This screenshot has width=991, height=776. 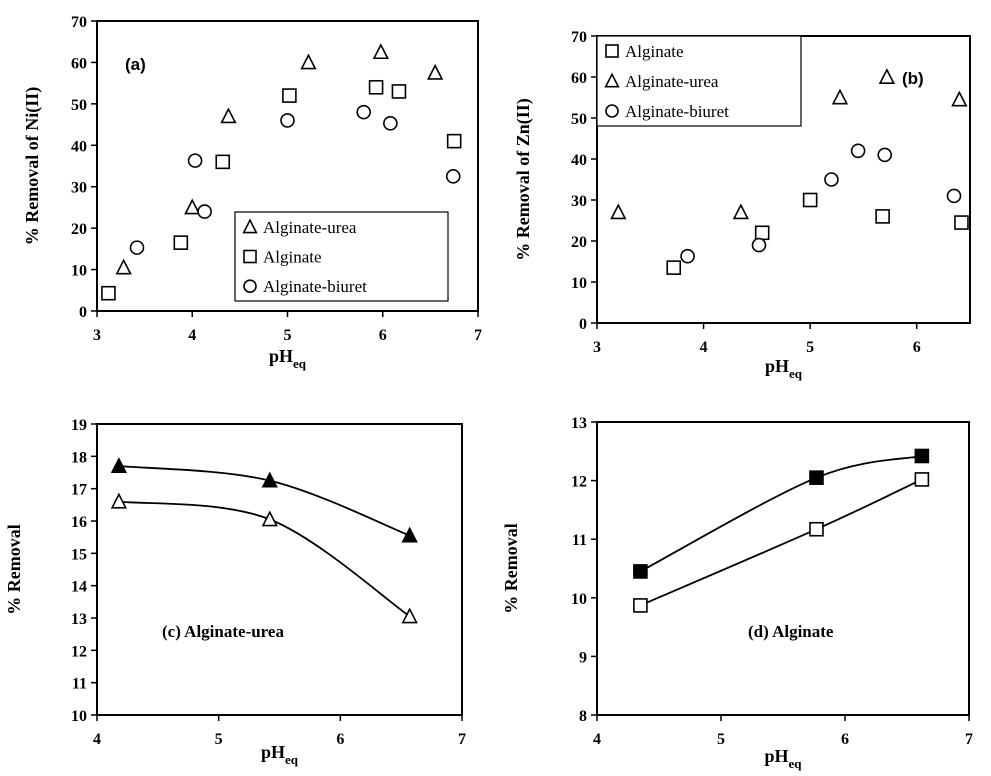 I want to click on panel-label: (d) Alginate, so click(x=791, y=631).